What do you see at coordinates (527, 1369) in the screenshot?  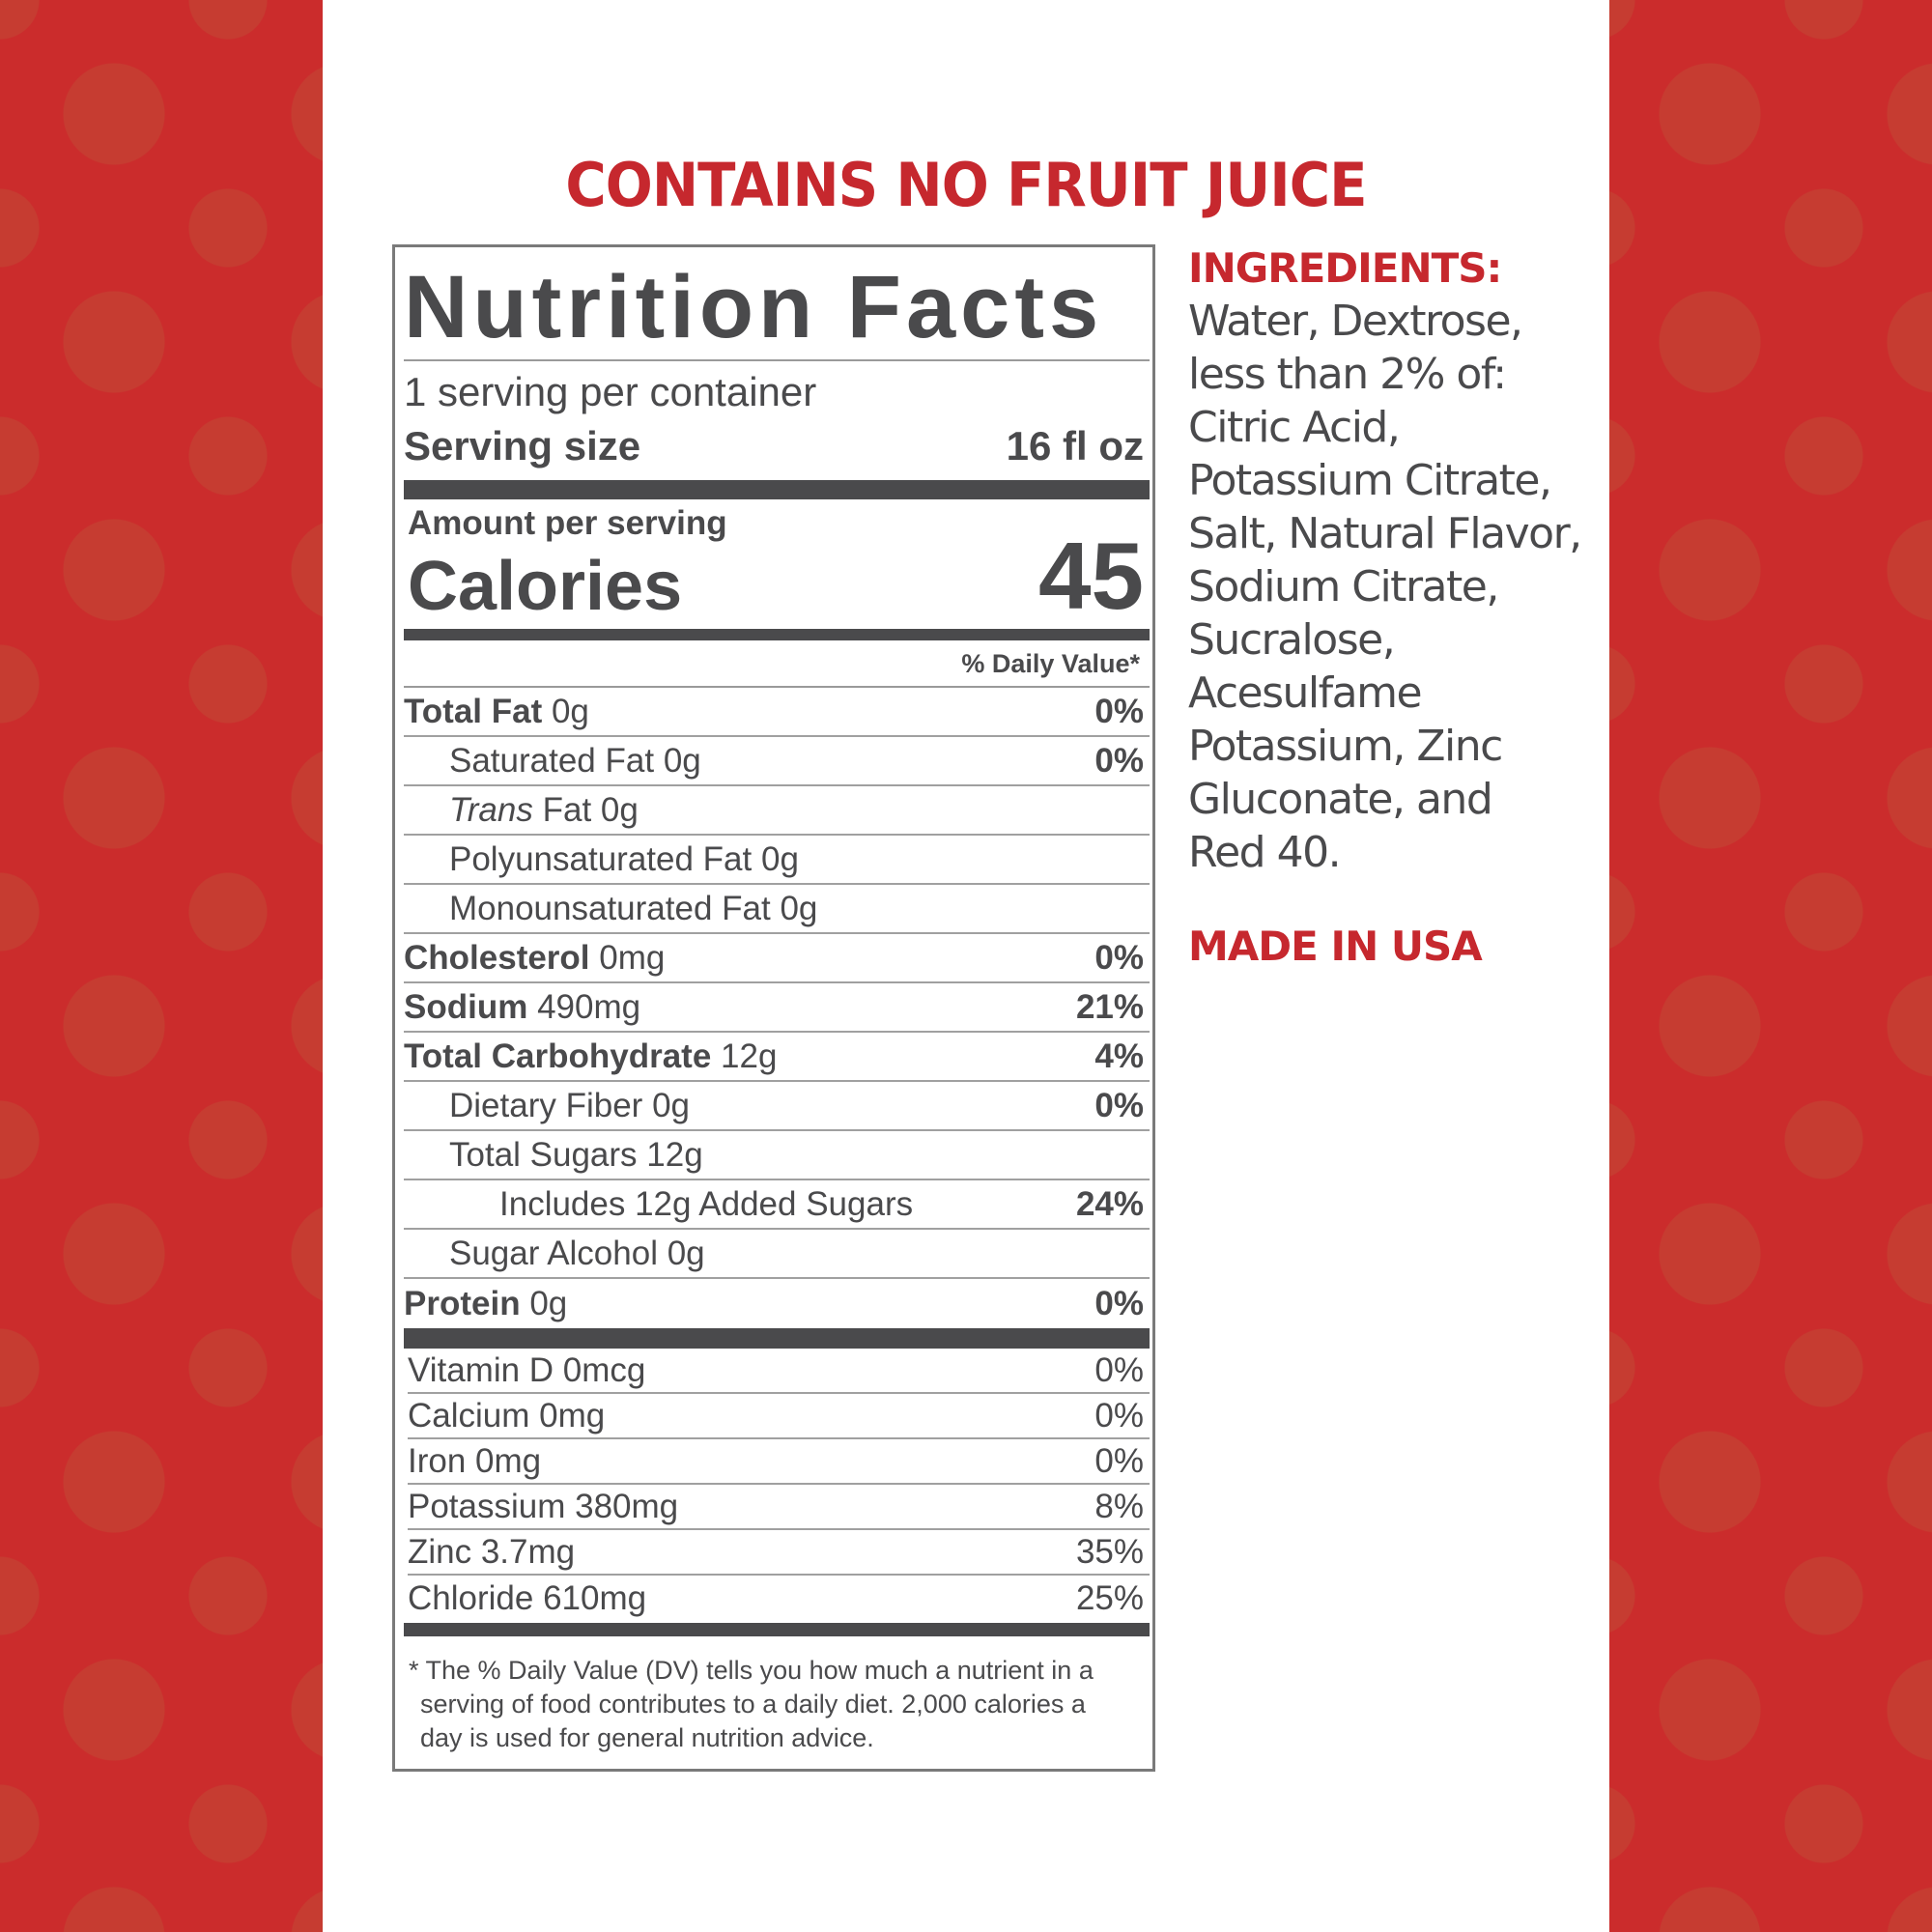 I see `vitamin-text: Vitamin D 0mcg` at bounding box center [527, 1369].